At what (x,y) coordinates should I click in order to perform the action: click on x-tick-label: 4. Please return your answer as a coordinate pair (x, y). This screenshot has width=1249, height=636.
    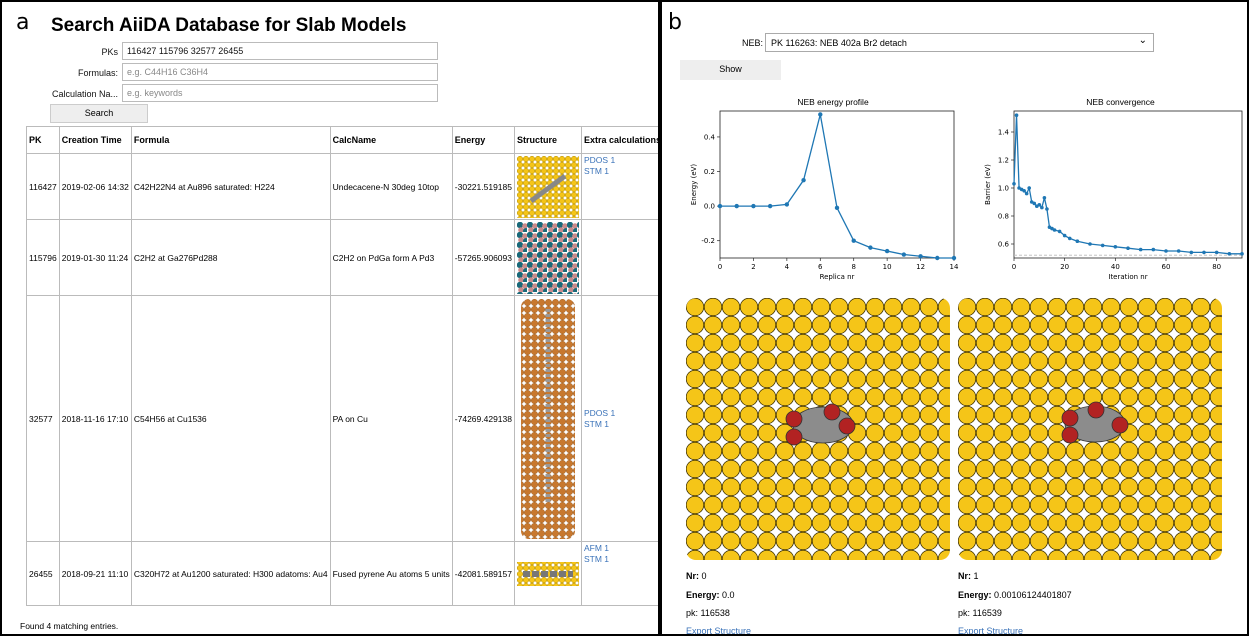
    Looking at the image, I should click on (787, 267).